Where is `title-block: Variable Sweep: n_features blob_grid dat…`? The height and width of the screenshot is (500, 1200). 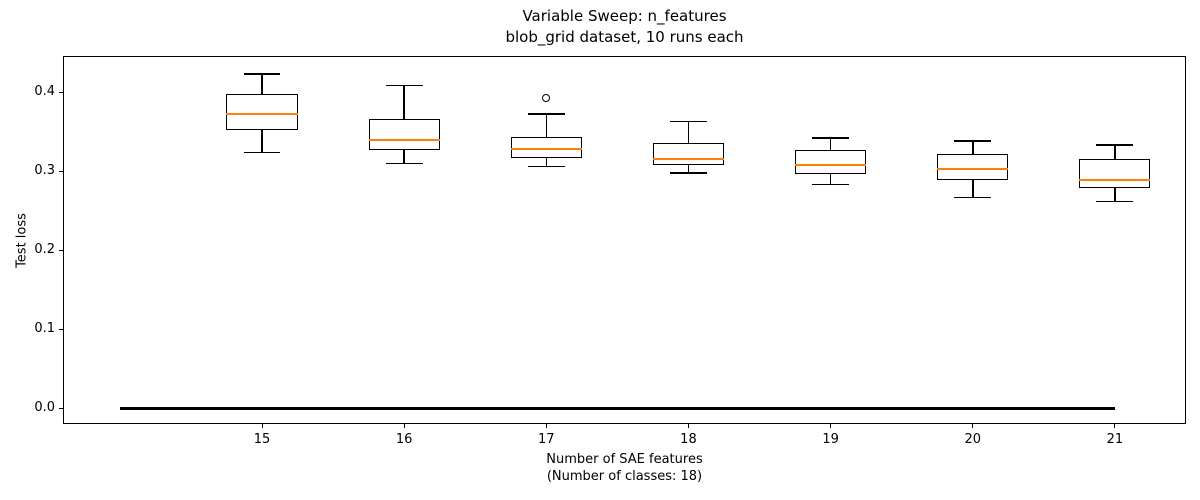 title-block: Variable Sweep: n_features blob_grid dat… is located at coordinates (624, 27).